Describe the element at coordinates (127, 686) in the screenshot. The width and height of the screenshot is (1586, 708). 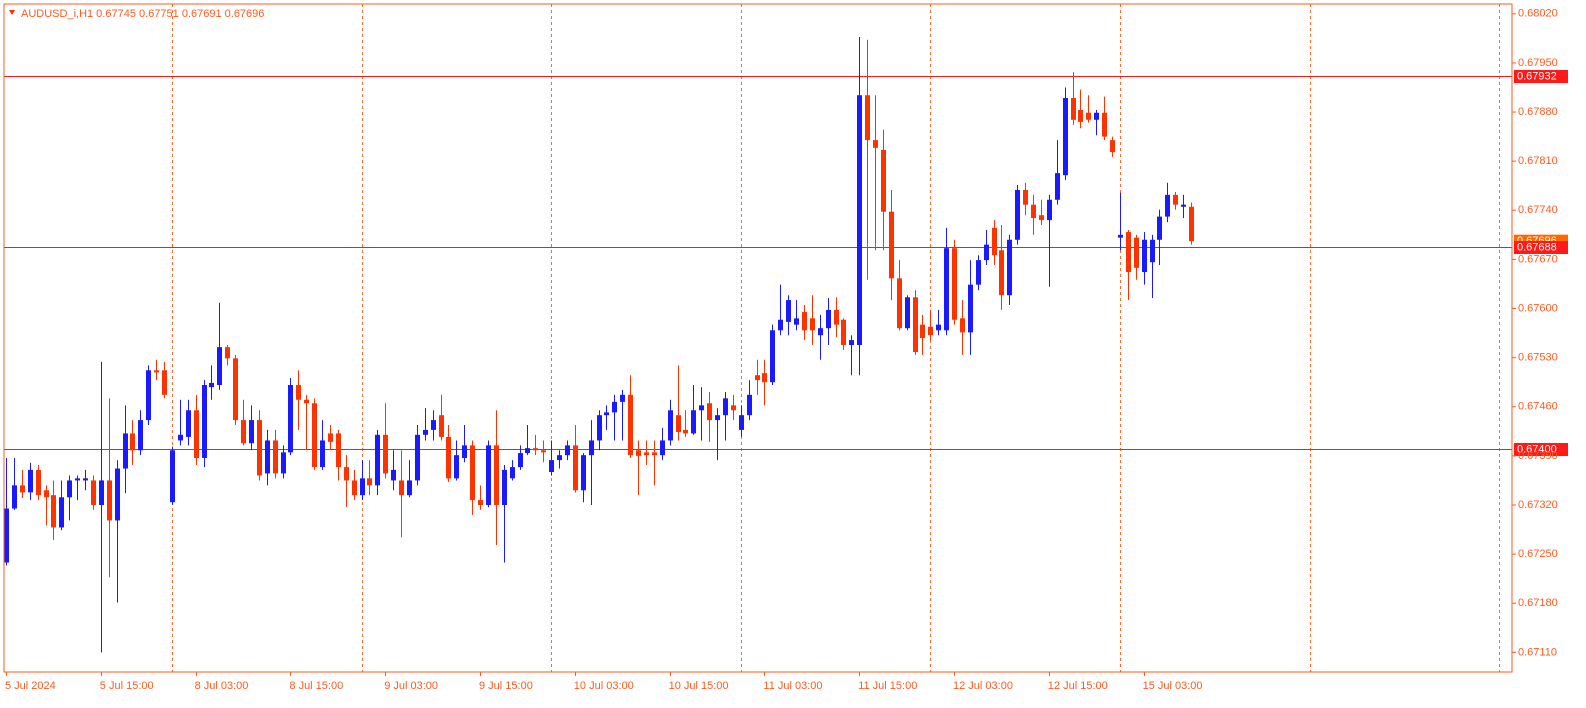
I see `x-tick-label: 5 Jul 15:00` at that location.